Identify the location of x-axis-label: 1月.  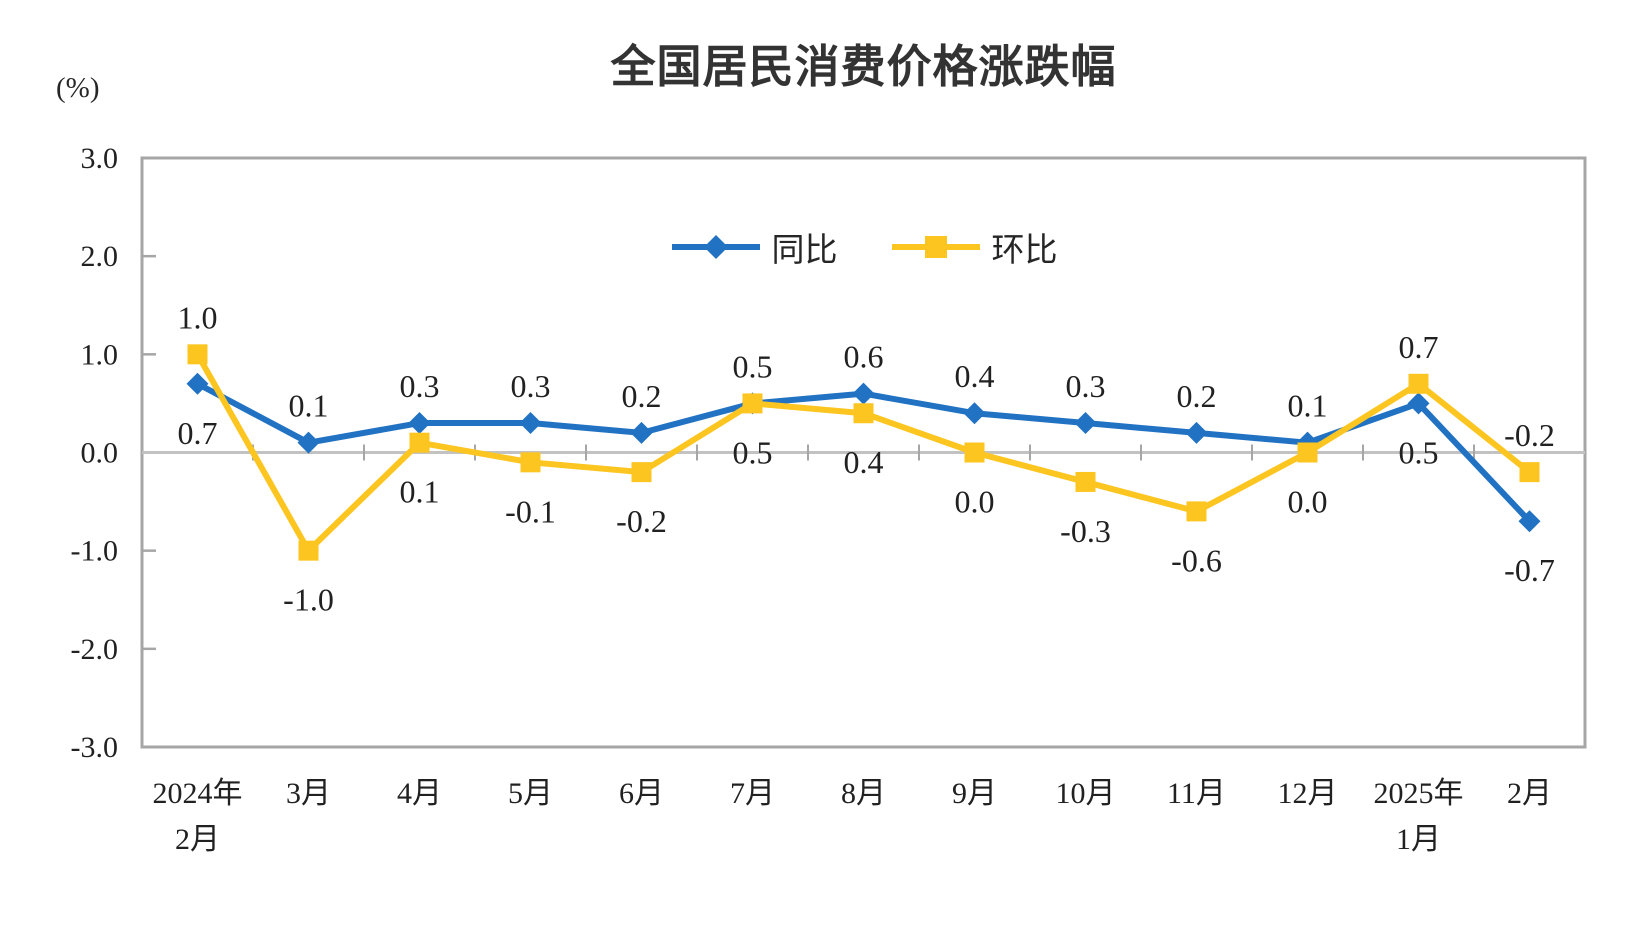
(1418, 839).